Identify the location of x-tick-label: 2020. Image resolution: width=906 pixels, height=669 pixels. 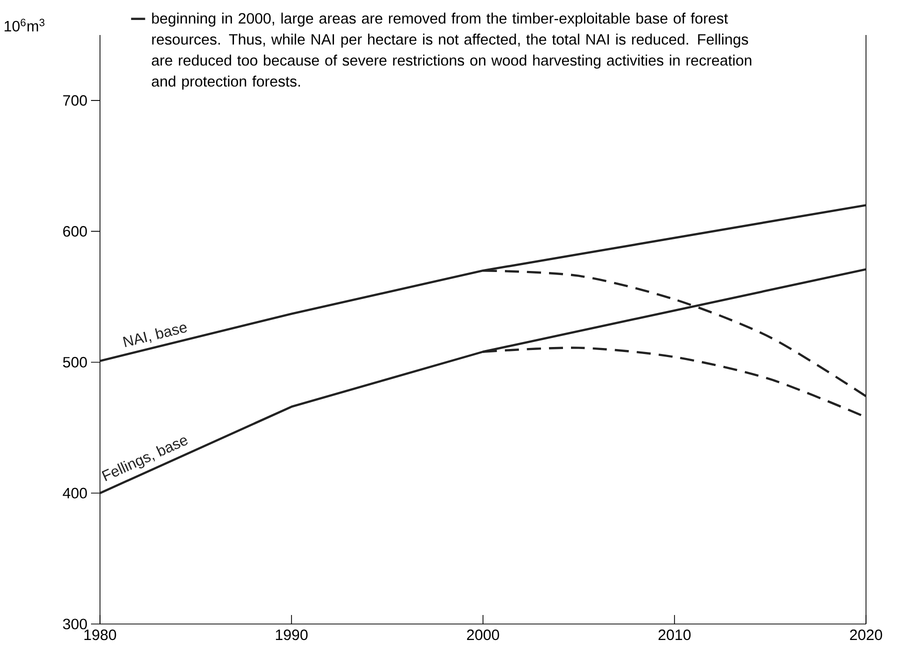
(866, 635).